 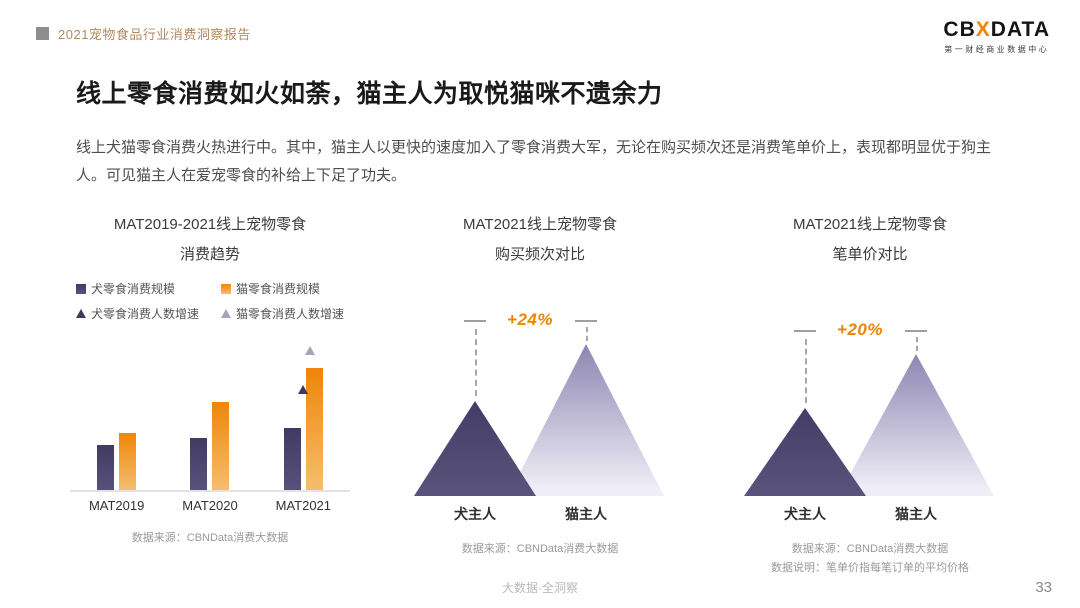 I want to click on footer-tagline: 大数据·全洞察, so click(x=540, y=588).